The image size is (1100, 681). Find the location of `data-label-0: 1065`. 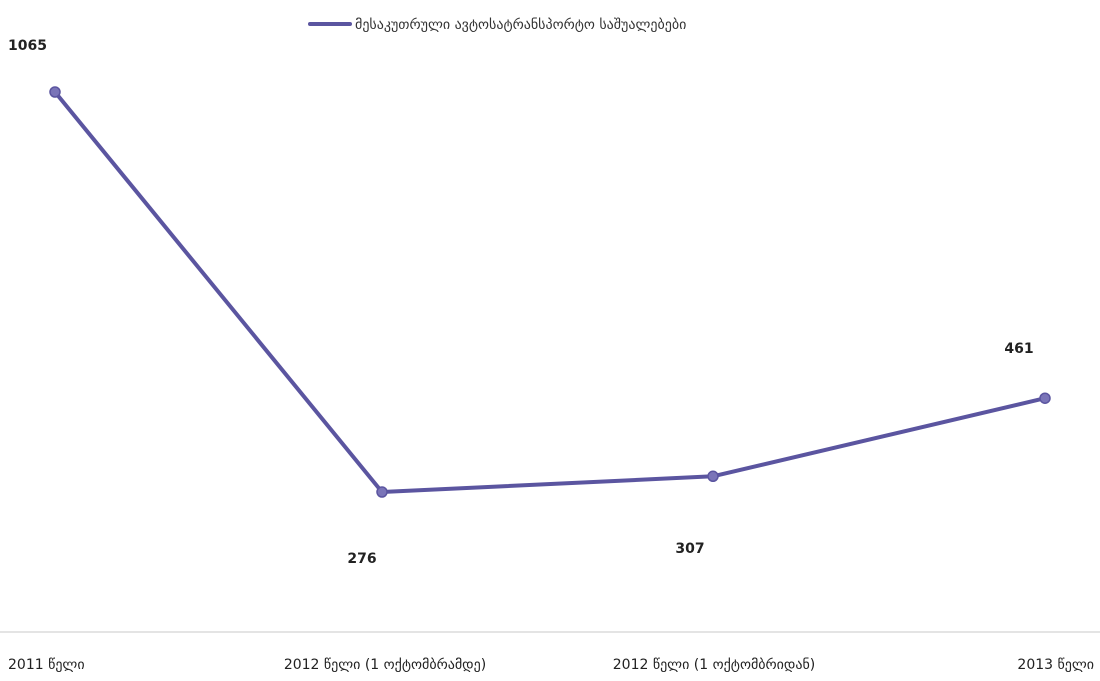

data-label-0: 1065 is located at coordinates (27, 46).